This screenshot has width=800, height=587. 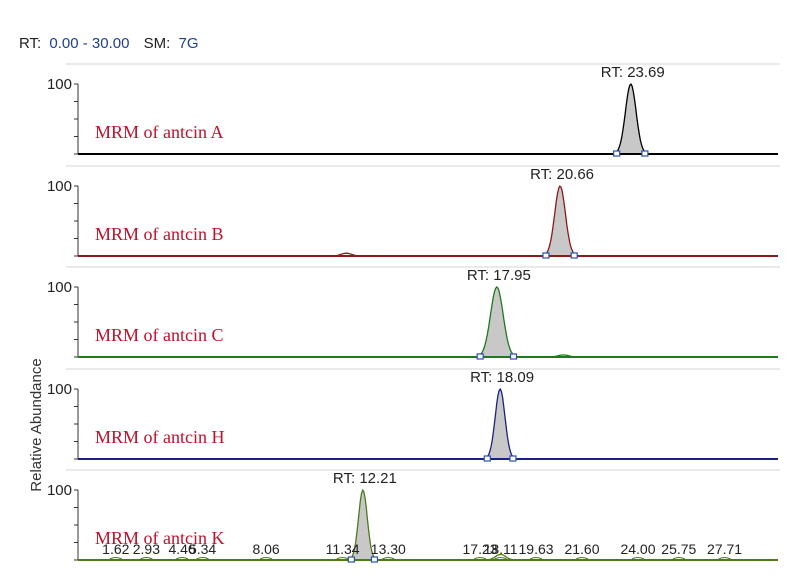 What do you see at coordinates (633, 72) in the screenshot?
I see `peak-label: RT: 23.69` at bounding box center [633, 72].